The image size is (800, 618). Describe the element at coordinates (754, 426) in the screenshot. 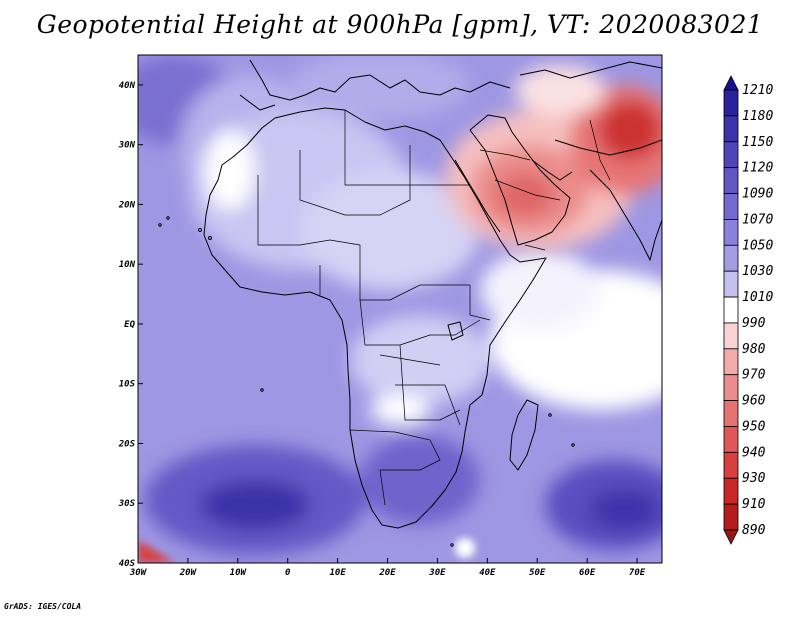

I see `colorbar-label: 950` at that location.